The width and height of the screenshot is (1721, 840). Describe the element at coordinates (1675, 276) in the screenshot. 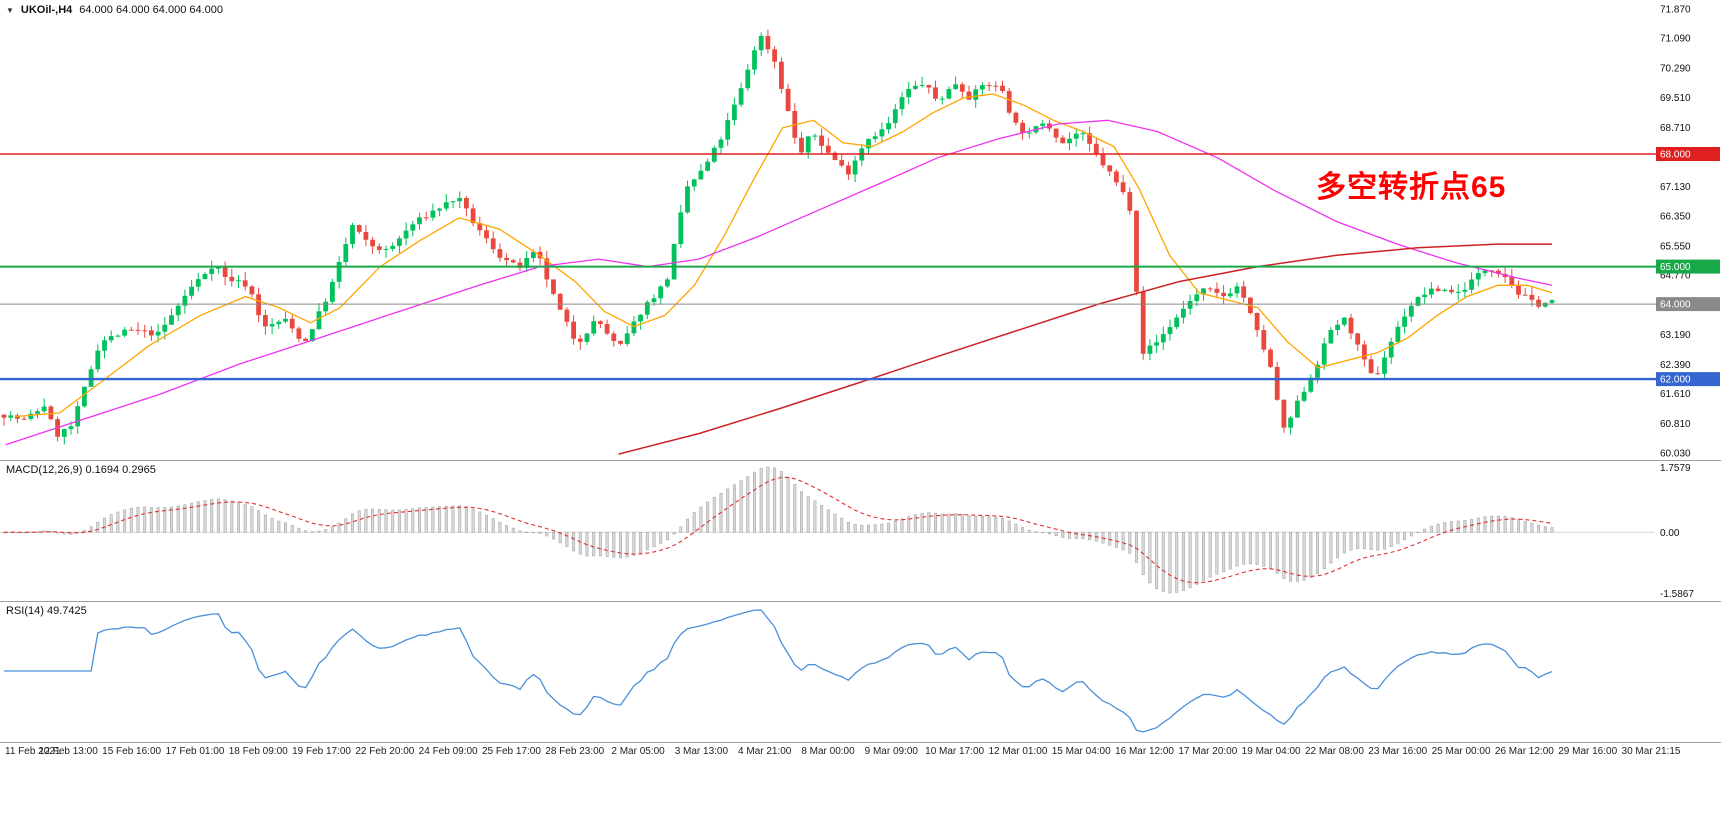

I see `price-tick: 64.770` at that location.